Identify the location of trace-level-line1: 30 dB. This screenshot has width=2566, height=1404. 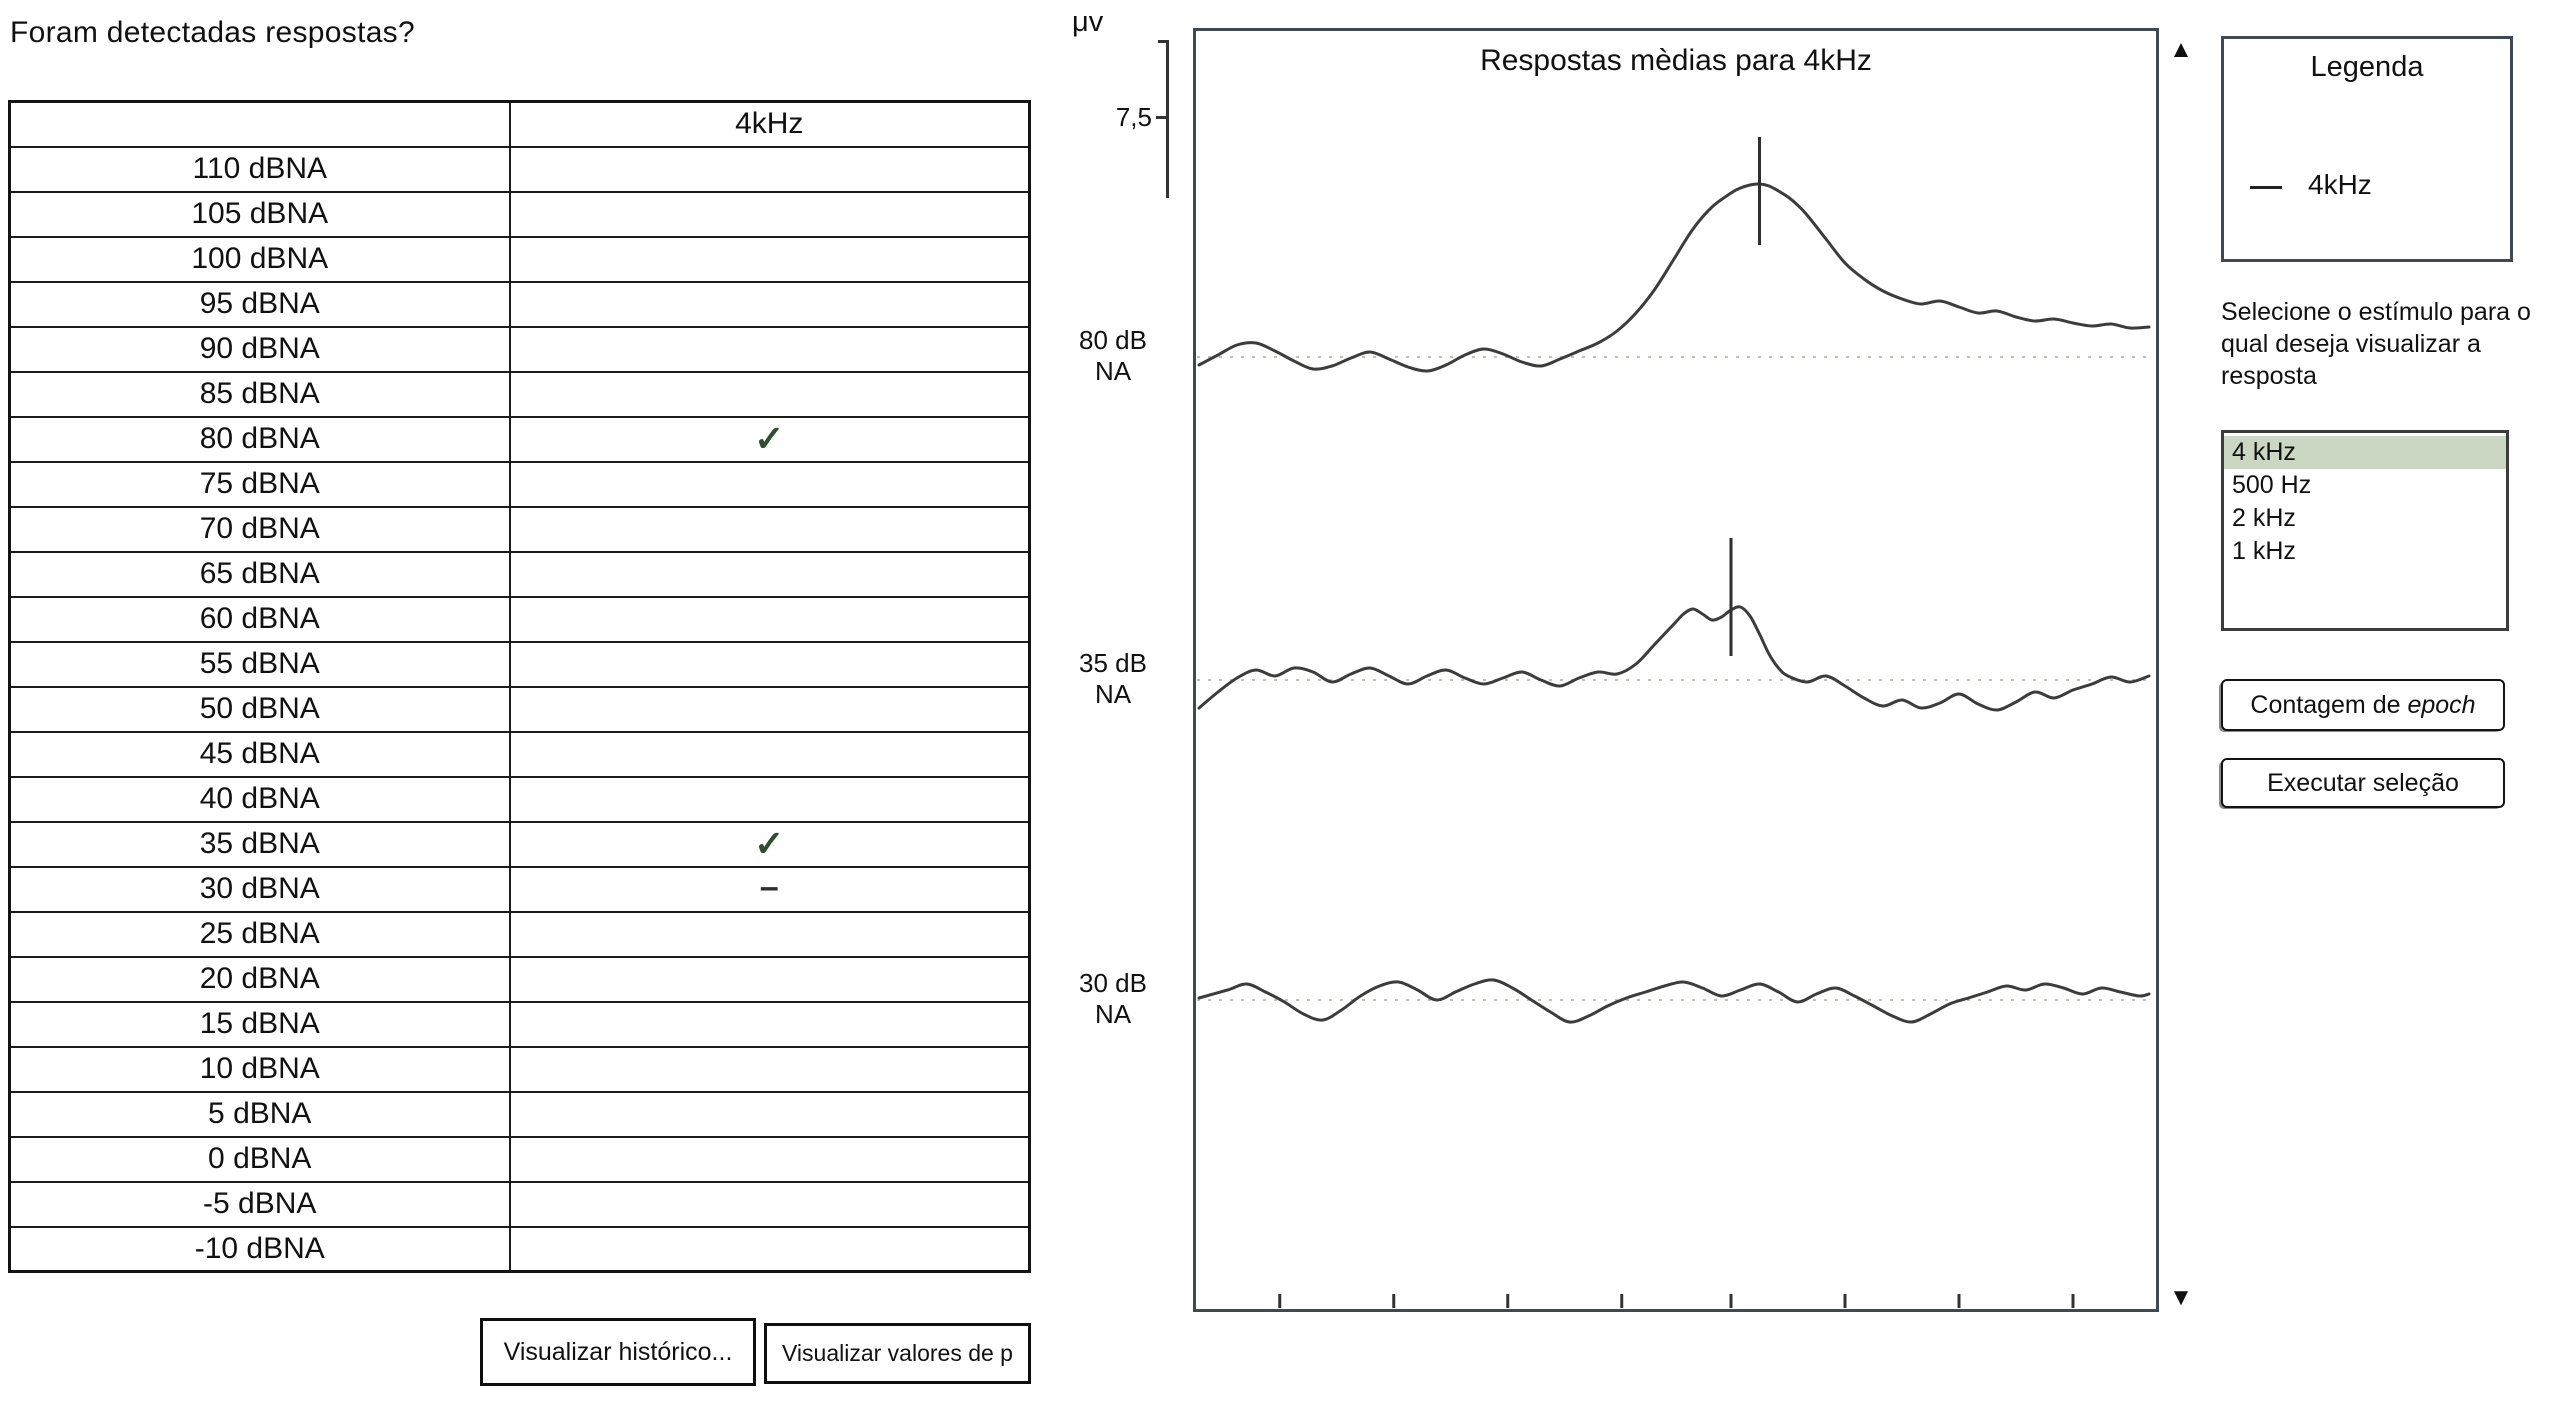
(1113, 983).